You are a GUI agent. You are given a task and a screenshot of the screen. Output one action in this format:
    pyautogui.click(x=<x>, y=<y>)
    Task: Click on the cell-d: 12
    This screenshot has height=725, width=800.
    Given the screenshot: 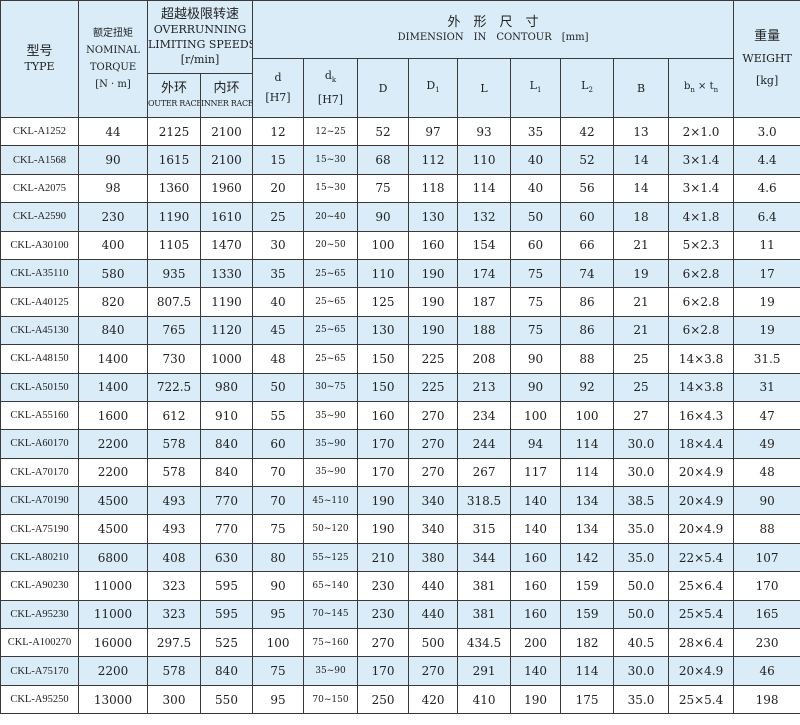 What is the action you would take?
    pyautogui.click(x=278, y=131)
    